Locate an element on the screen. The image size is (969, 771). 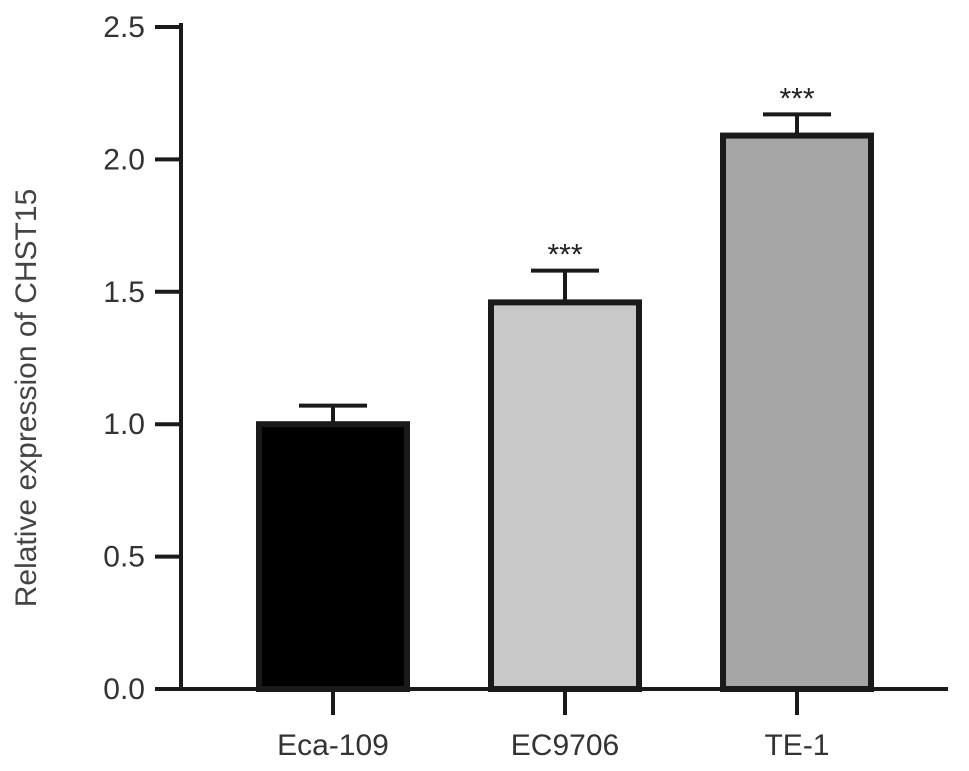
x-tick-label-eca-109: Eca-109 is located at coordinates (333, 745).